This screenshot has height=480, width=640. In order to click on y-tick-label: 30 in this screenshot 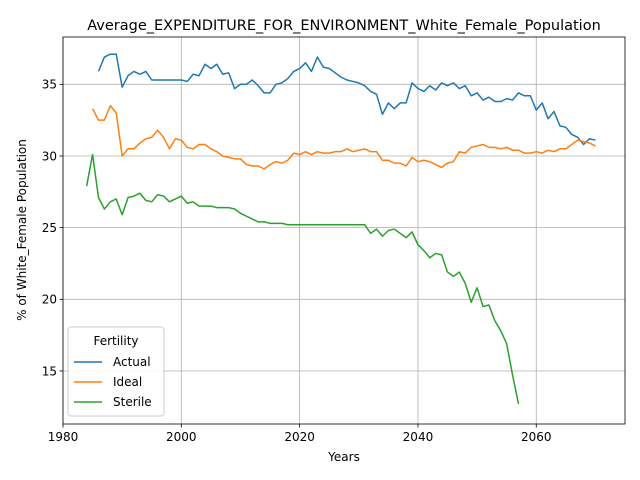, I will do `click(49, 156)`.